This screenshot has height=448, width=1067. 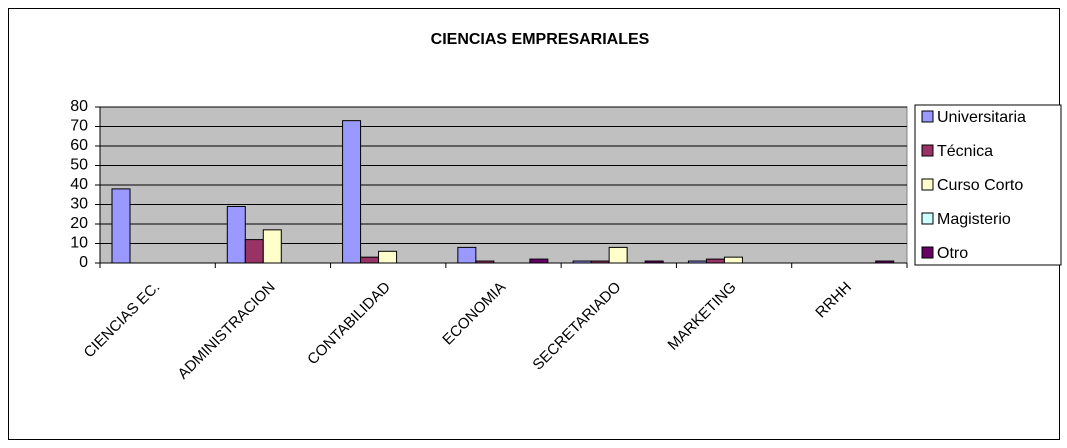 I want to click on legend-label: Otro, so click(x=952, y=253).